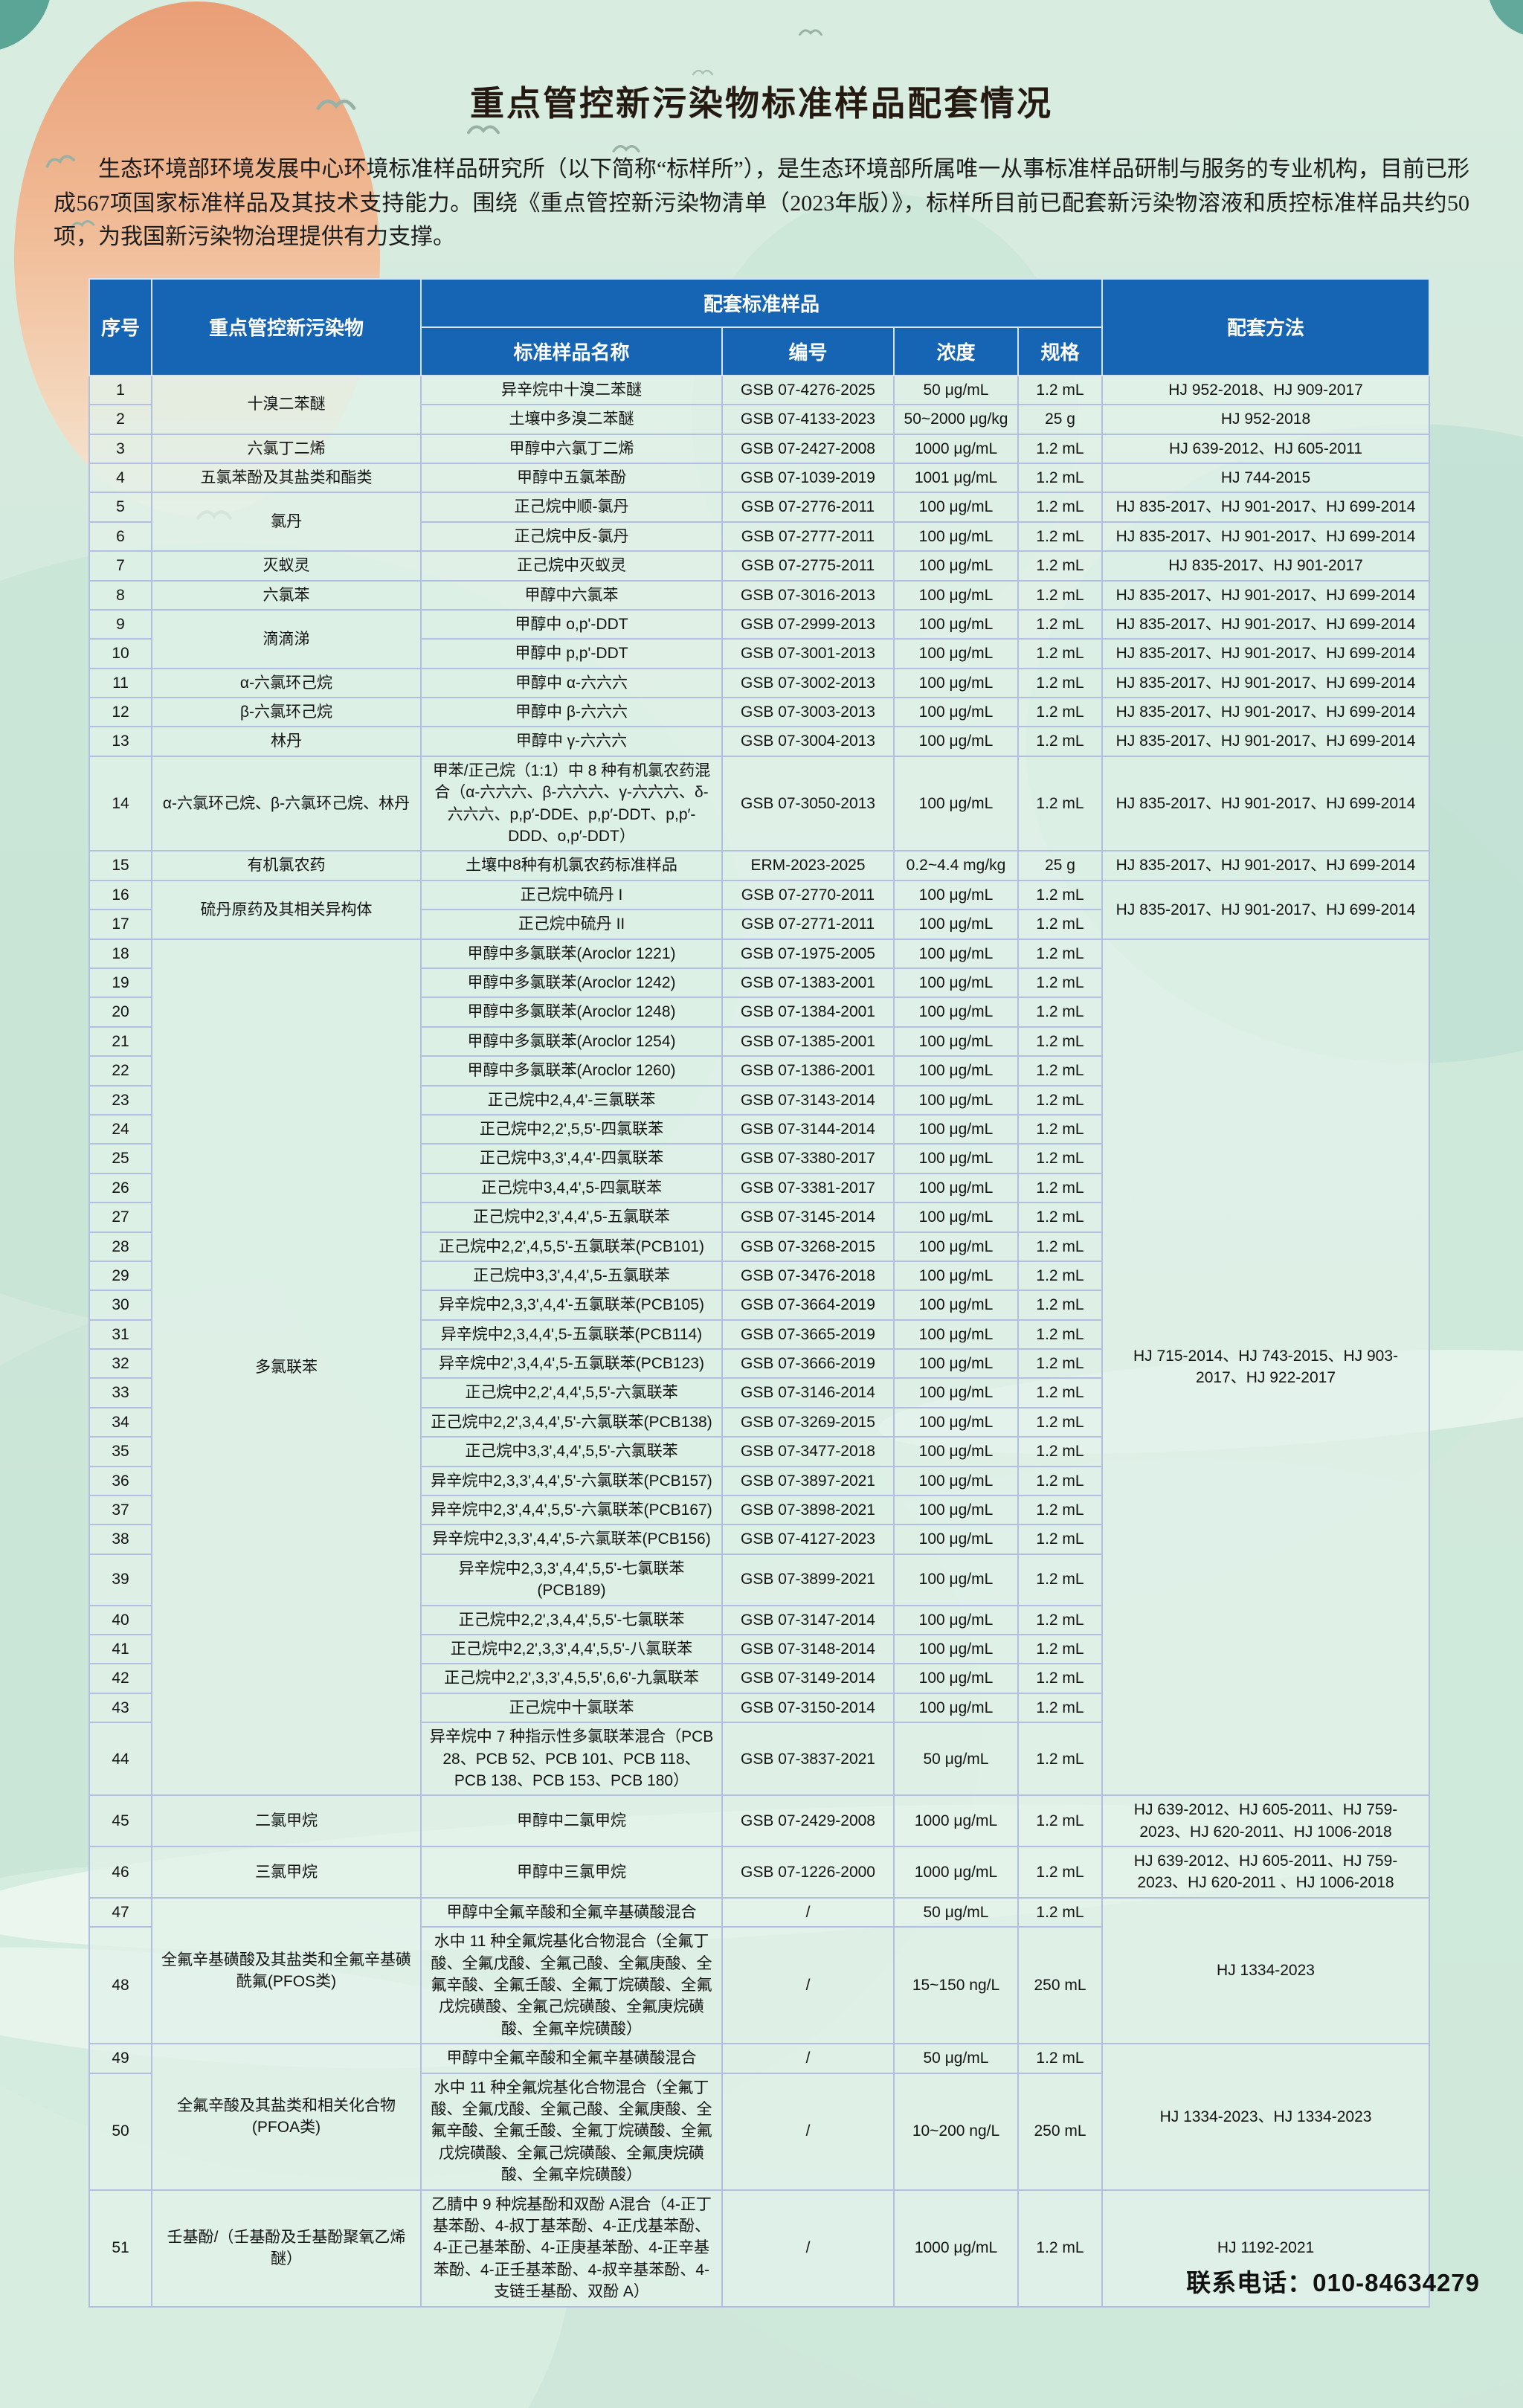 This screenshot has width=1523, height=2408. Describe the element at coordinates (808, 865) in the screenshot. I see `code-cell: ERM-2023-2025` at that location.